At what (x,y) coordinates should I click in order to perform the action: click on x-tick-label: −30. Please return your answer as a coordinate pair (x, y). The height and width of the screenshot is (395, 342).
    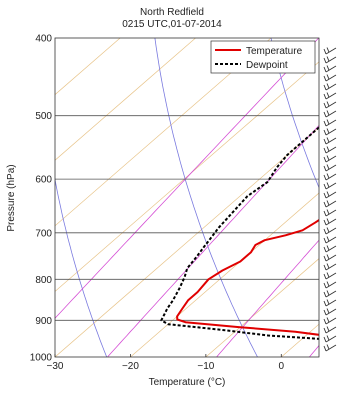
    Looking at the image, I should click on (55, 366).